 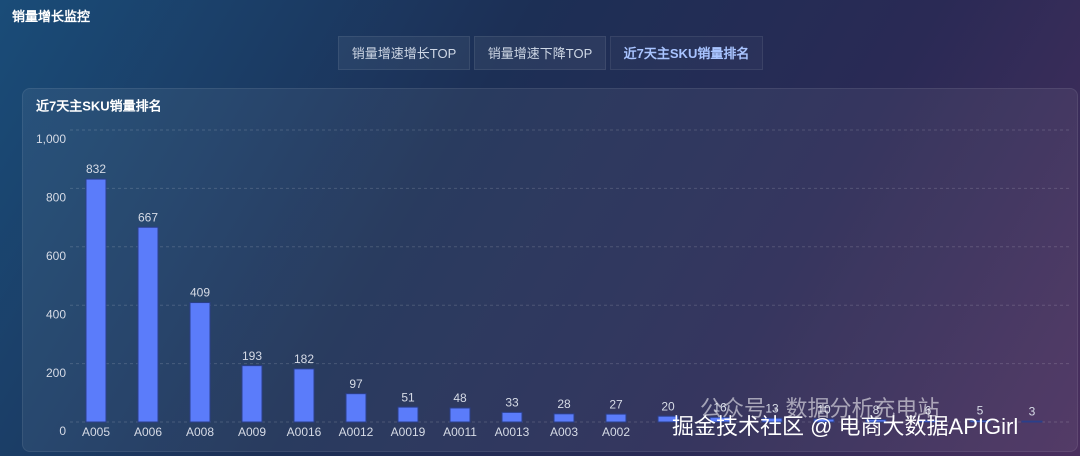 What do you see at coordinates (564, 404) in the screenshot?
I see `data-label: 28` at bounding box center [564, 404].